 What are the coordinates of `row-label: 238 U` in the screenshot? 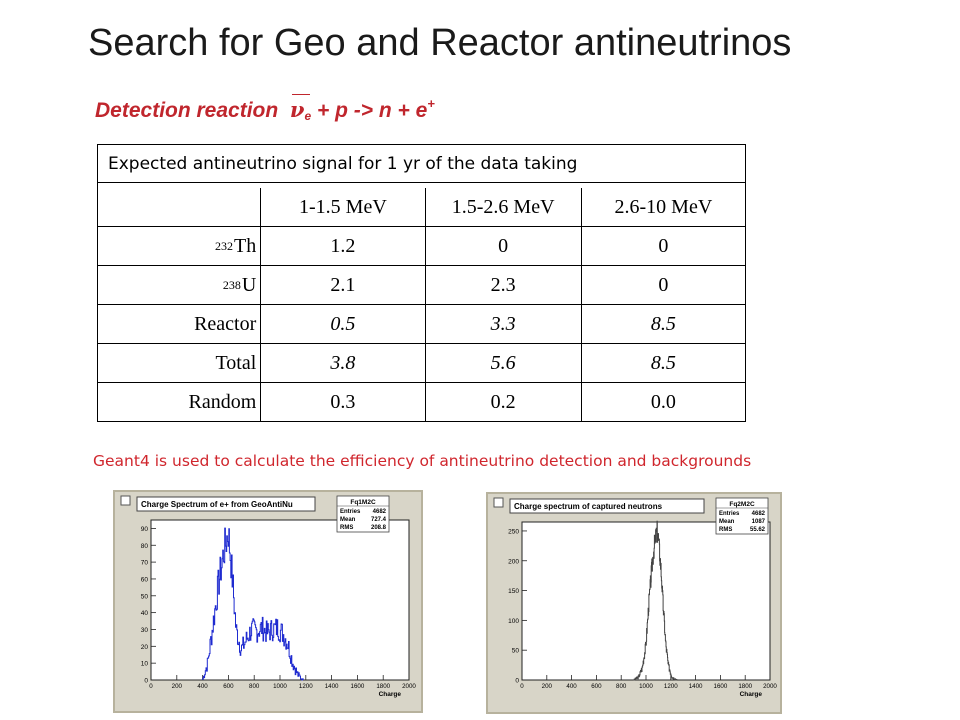 It's located at (179, 285).